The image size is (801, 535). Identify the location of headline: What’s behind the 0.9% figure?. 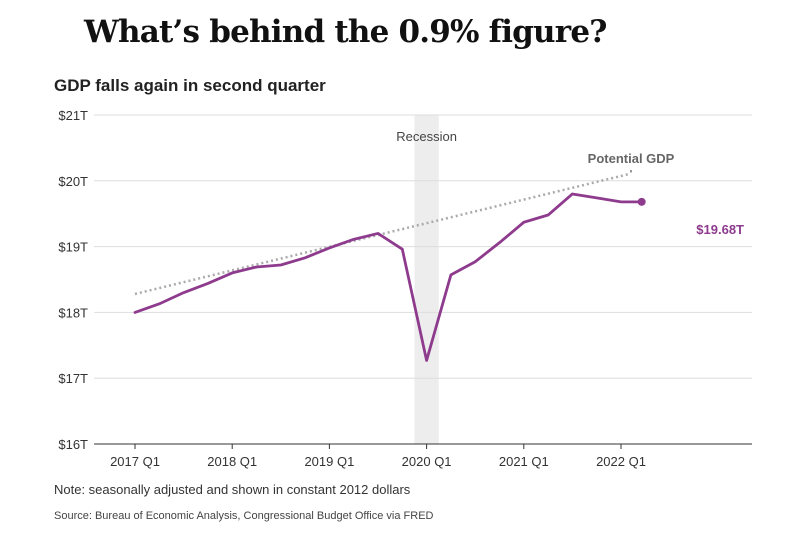
(345, 32).